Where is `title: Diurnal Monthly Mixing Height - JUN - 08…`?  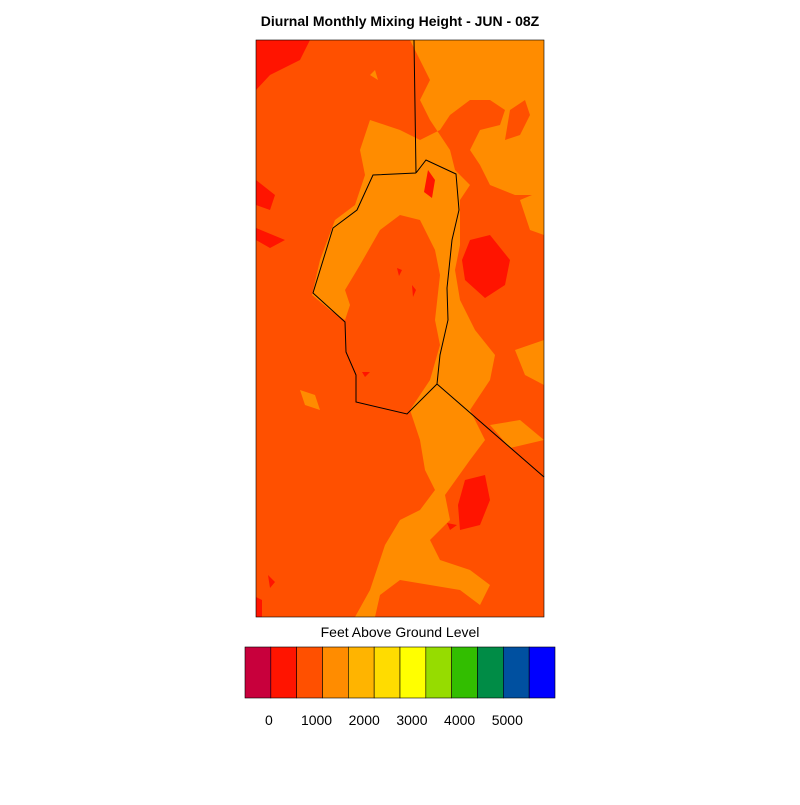 title: Diurnal Monthly Mixing Height - JUN - 08… is located at coordinates (400, 21).